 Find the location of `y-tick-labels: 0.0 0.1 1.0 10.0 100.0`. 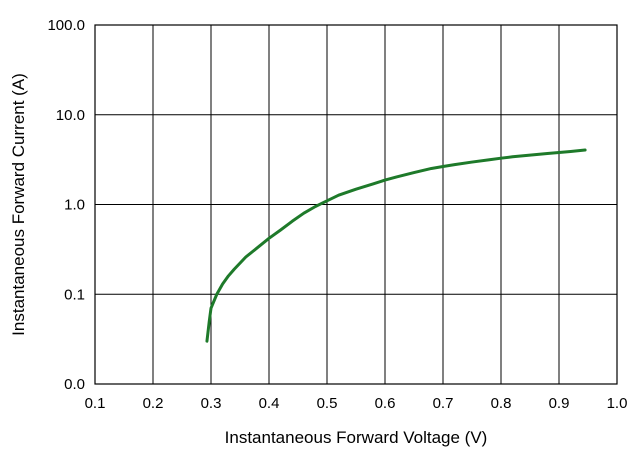

y-tick-labels: 0.0 0.1 1.0 10.0 100.0 is located at coordinates (66, 205).